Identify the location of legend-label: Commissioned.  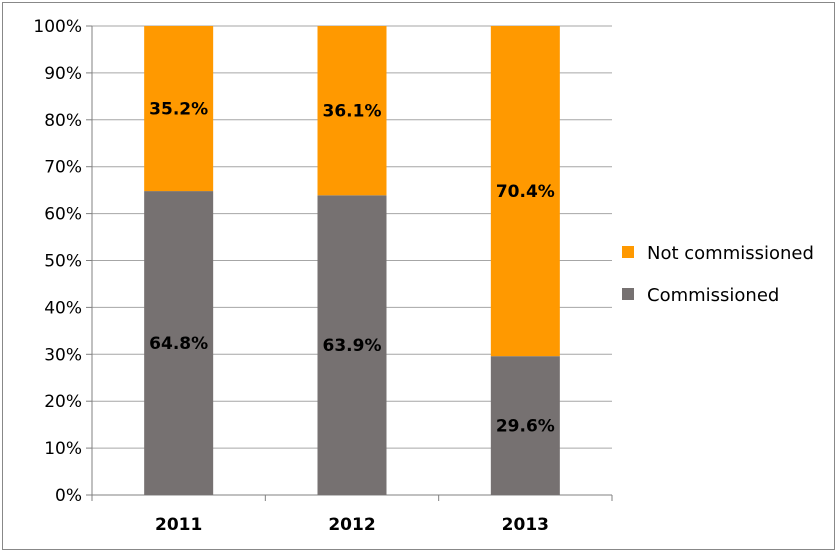
(713, 295).